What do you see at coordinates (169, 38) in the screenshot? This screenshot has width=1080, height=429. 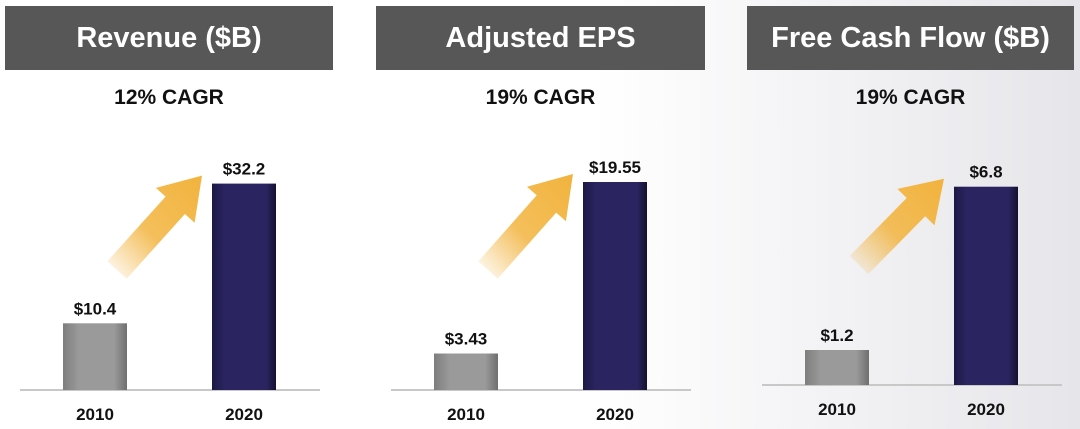 I see `chart-title: Revenue ($B)` at bounding box center [169, 38].